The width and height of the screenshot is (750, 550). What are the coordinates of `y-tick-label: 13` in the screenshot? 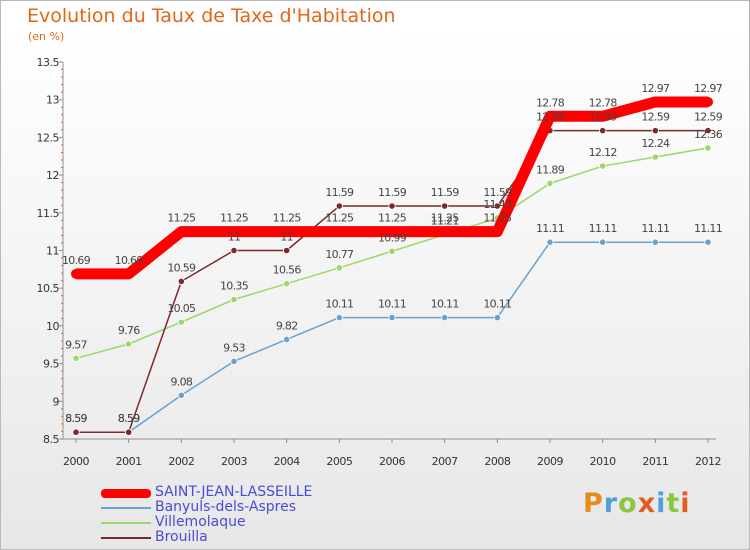 It's located at (52, 100).